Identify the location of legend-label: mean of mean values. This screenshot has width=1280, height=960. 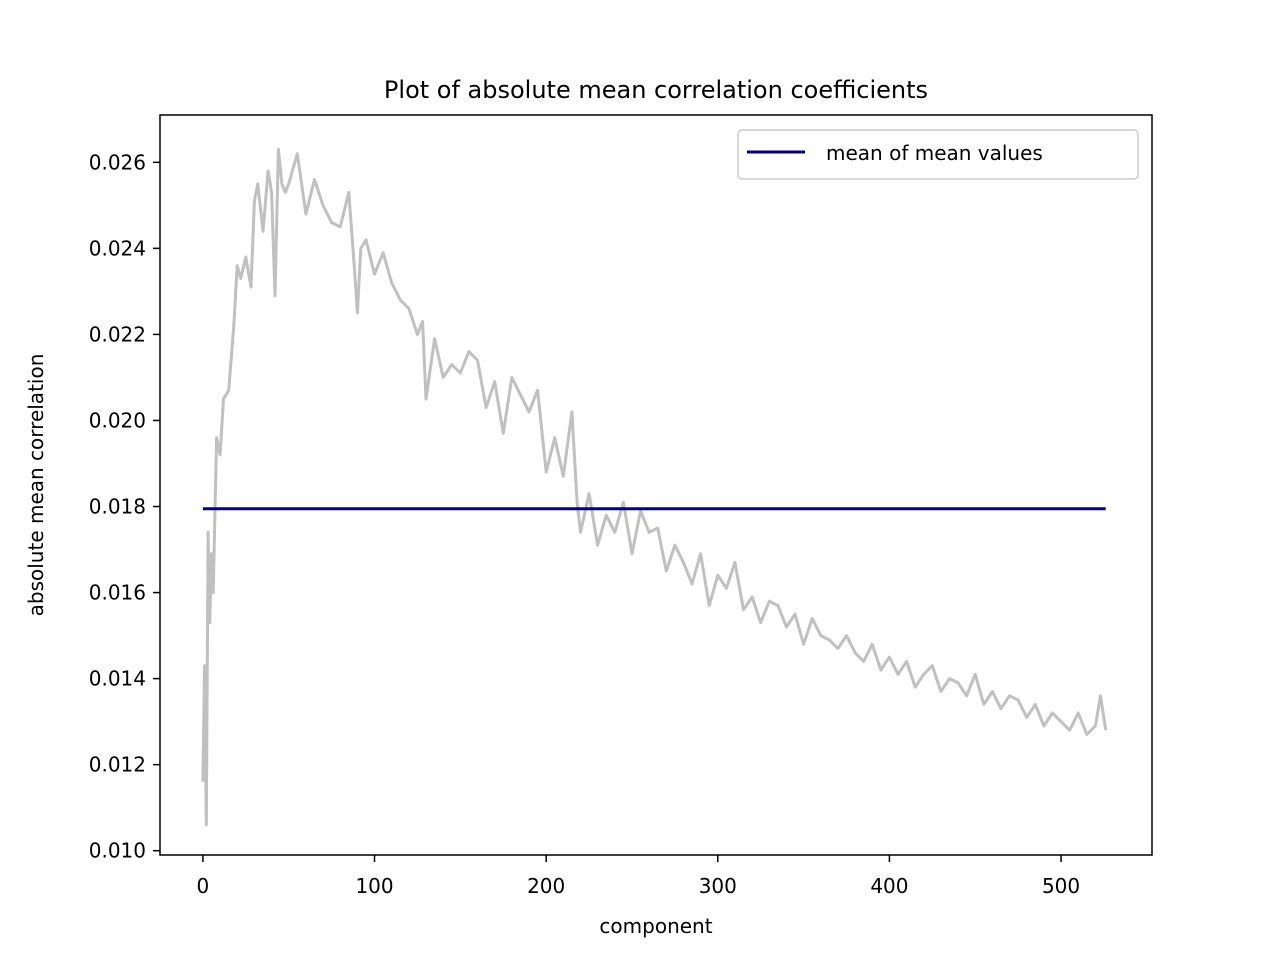
(934, 153).